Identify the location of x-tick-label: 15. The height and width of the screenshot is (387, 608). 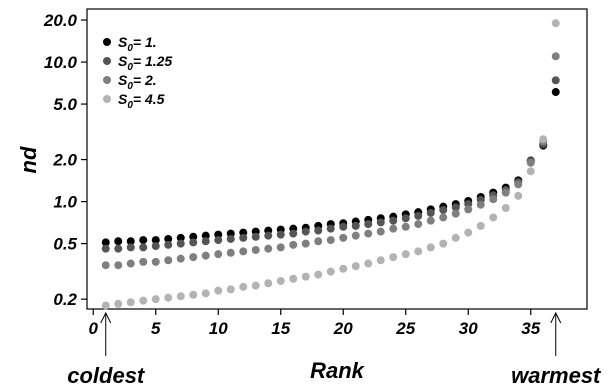
(280, 328).